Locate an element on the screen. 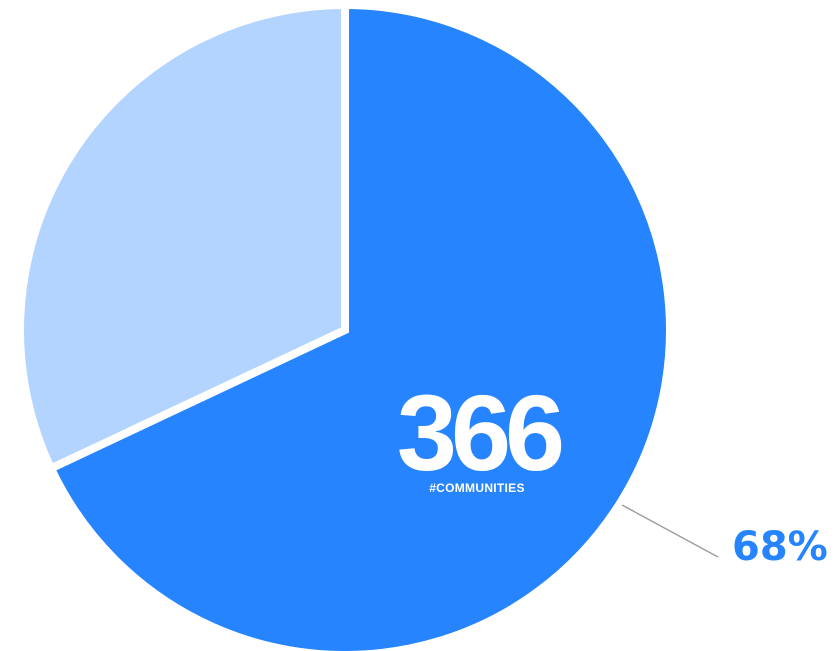 The width and height of the screenshot is (835, 651). leader-line is located at coordinates (670, 531).